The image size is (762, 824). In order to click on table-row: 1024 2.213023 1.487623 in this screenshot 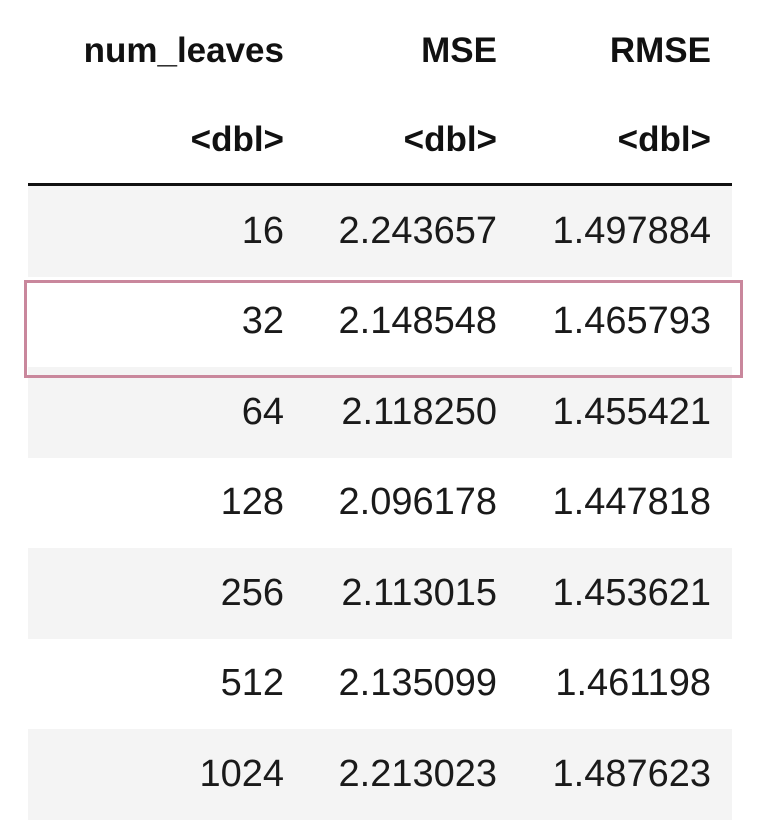, I will do `click(380, 774)`.